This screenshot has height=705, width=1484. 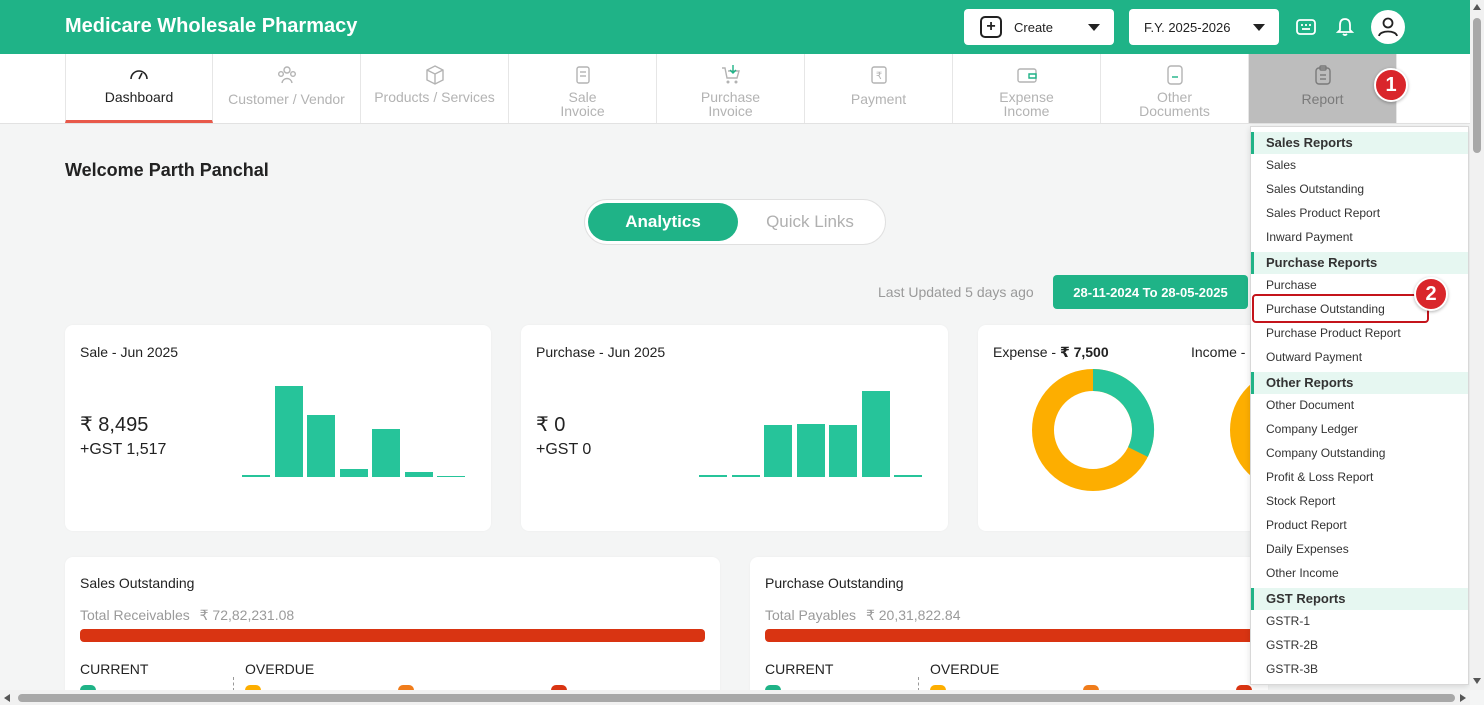 I want to click on menu-item: Purchase Outstanding, so click(x=1325, y=309).